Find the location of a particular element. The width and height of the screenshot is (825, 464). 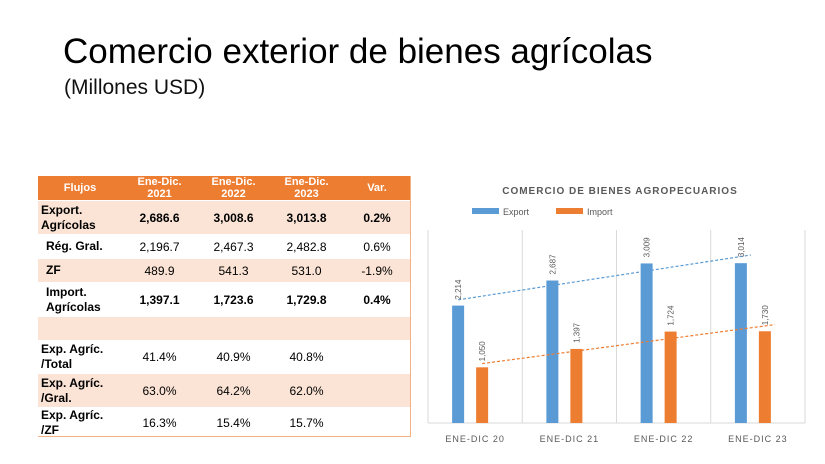

chart-x-labels: ENE-DIC 20 ENE-DIC 21 ENE-DIC 22 ENE-DIC 23 is located at coordinates (616, 439).